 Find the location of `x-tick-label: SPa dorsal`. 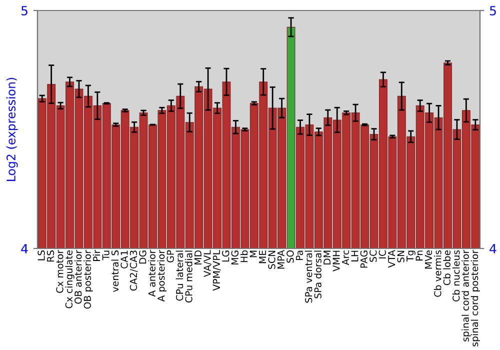

x-tick-label: SPa dorsal is located at coordinates (318, 274).